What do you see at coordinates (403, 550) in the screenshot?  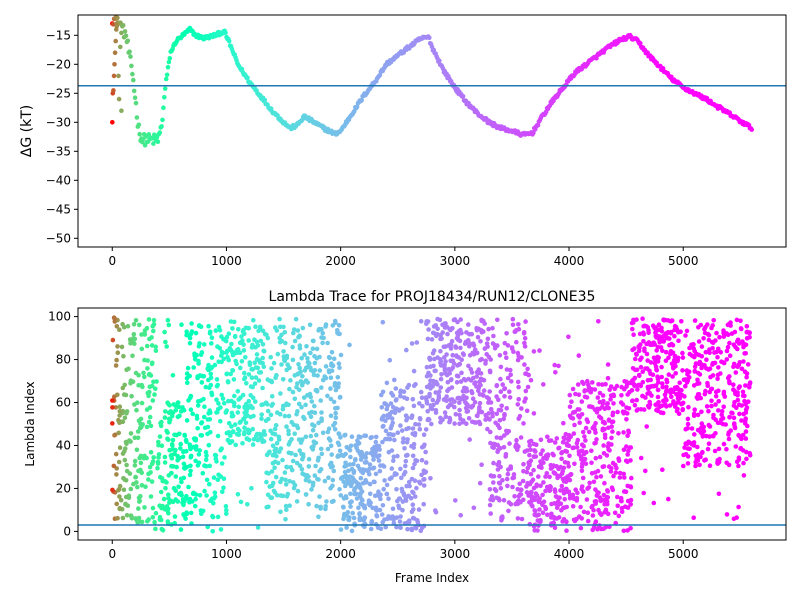 I see `bottom-x-ticks: 0 1000 2000 3000 4000 5000` at bounding box center [403, 550].